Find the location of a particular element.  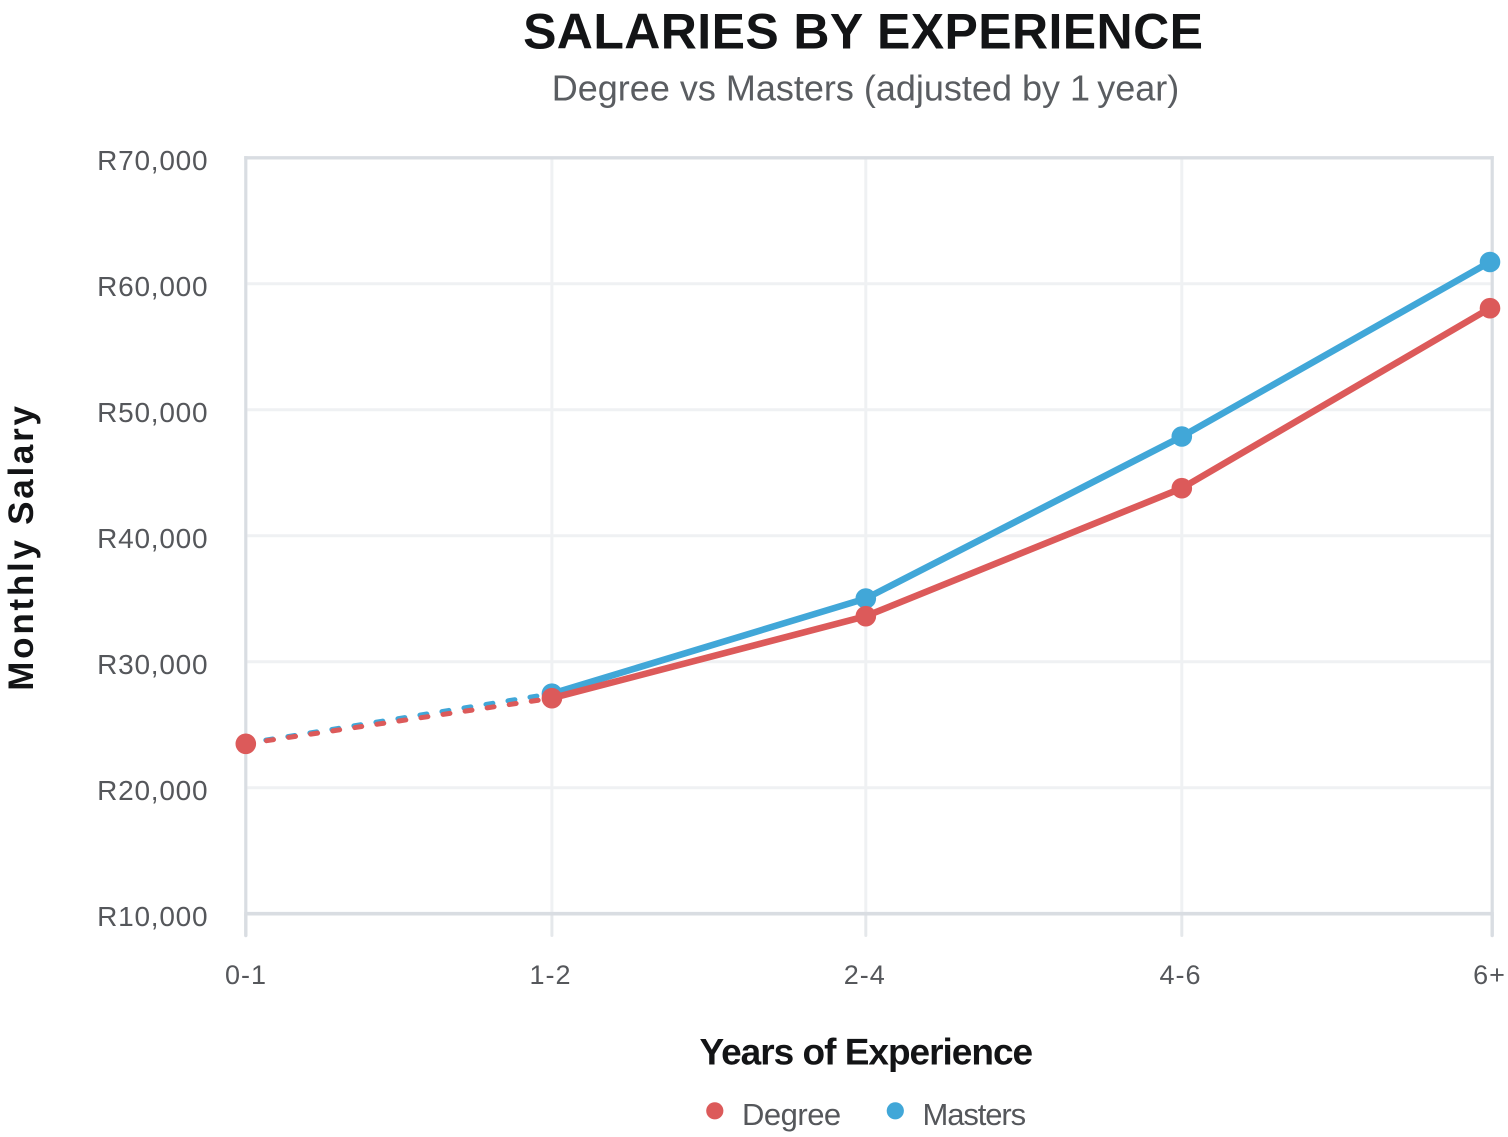

svg-text: SALARIES BY EXPERIENCE is located at coordinates (863, 31).